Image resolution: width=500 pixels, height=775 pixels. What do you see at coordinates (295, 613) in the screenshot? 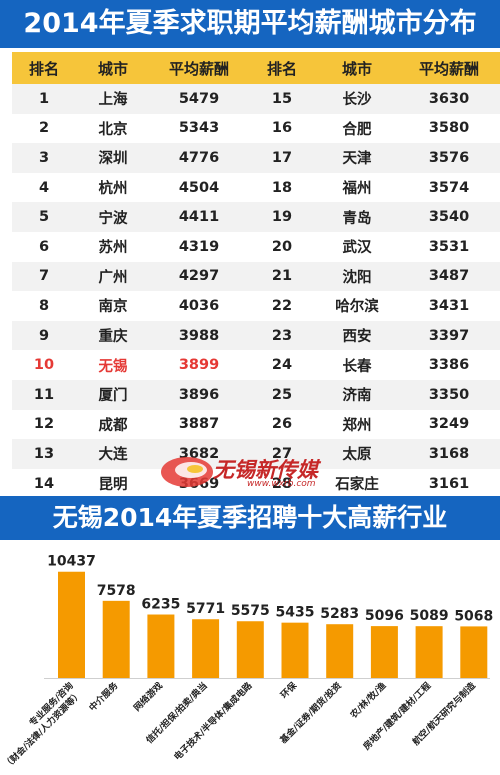
I see `data-label: 5435` at bounding box center [295, 613].